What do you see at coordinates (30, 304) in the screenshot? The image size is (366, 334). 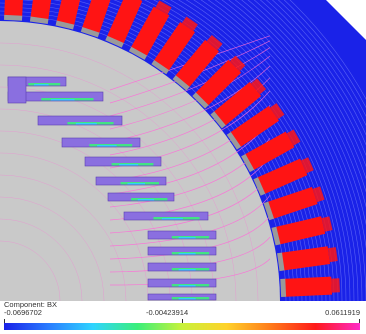 I see `legend-title: Component: BX` at bounding box center [30, 304].